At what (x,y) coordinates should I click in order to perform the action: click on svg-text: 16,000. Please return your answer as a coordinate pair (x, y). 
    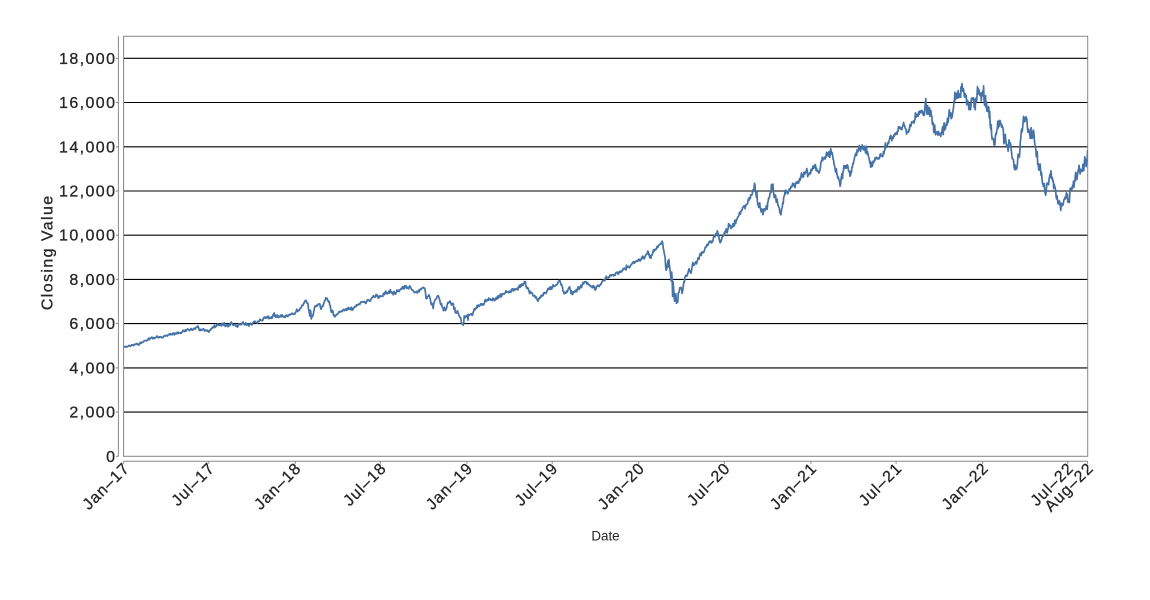
    Looking at the image, I should click on (87, 103).